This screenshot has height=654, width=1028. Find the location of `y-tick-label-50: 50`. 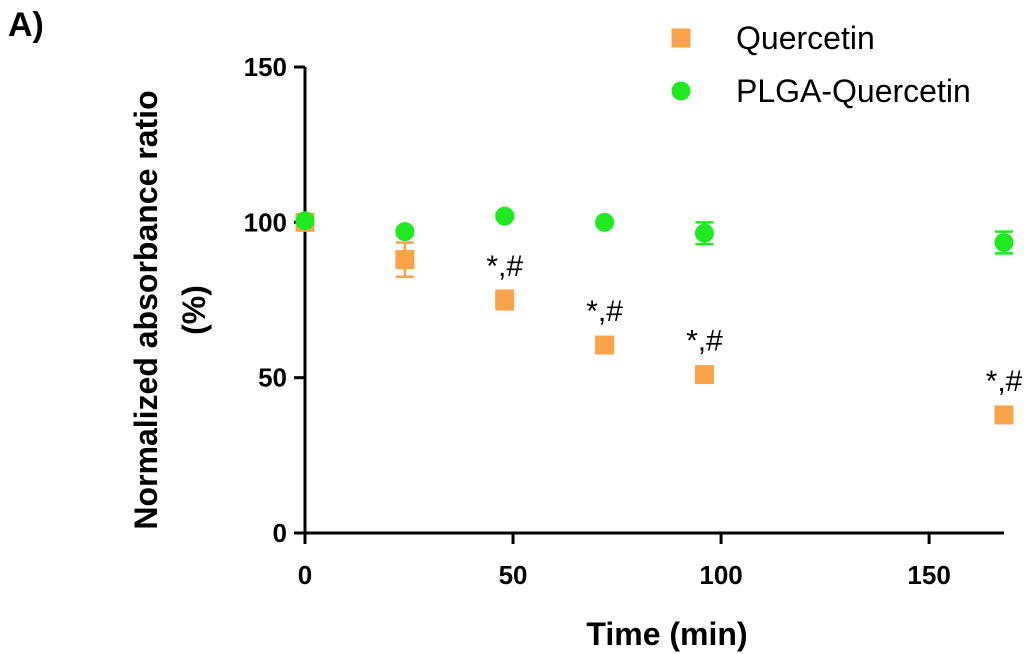

y-tick-label-50: 50 is located at coordinates (272, 378).